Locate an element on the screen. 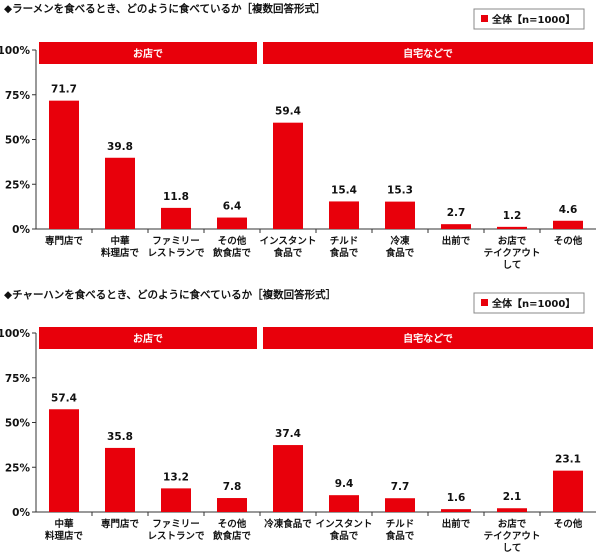 This screenshot has width=600, height=558. x-tick-label: インスタント is located at coordinates (344, 524).